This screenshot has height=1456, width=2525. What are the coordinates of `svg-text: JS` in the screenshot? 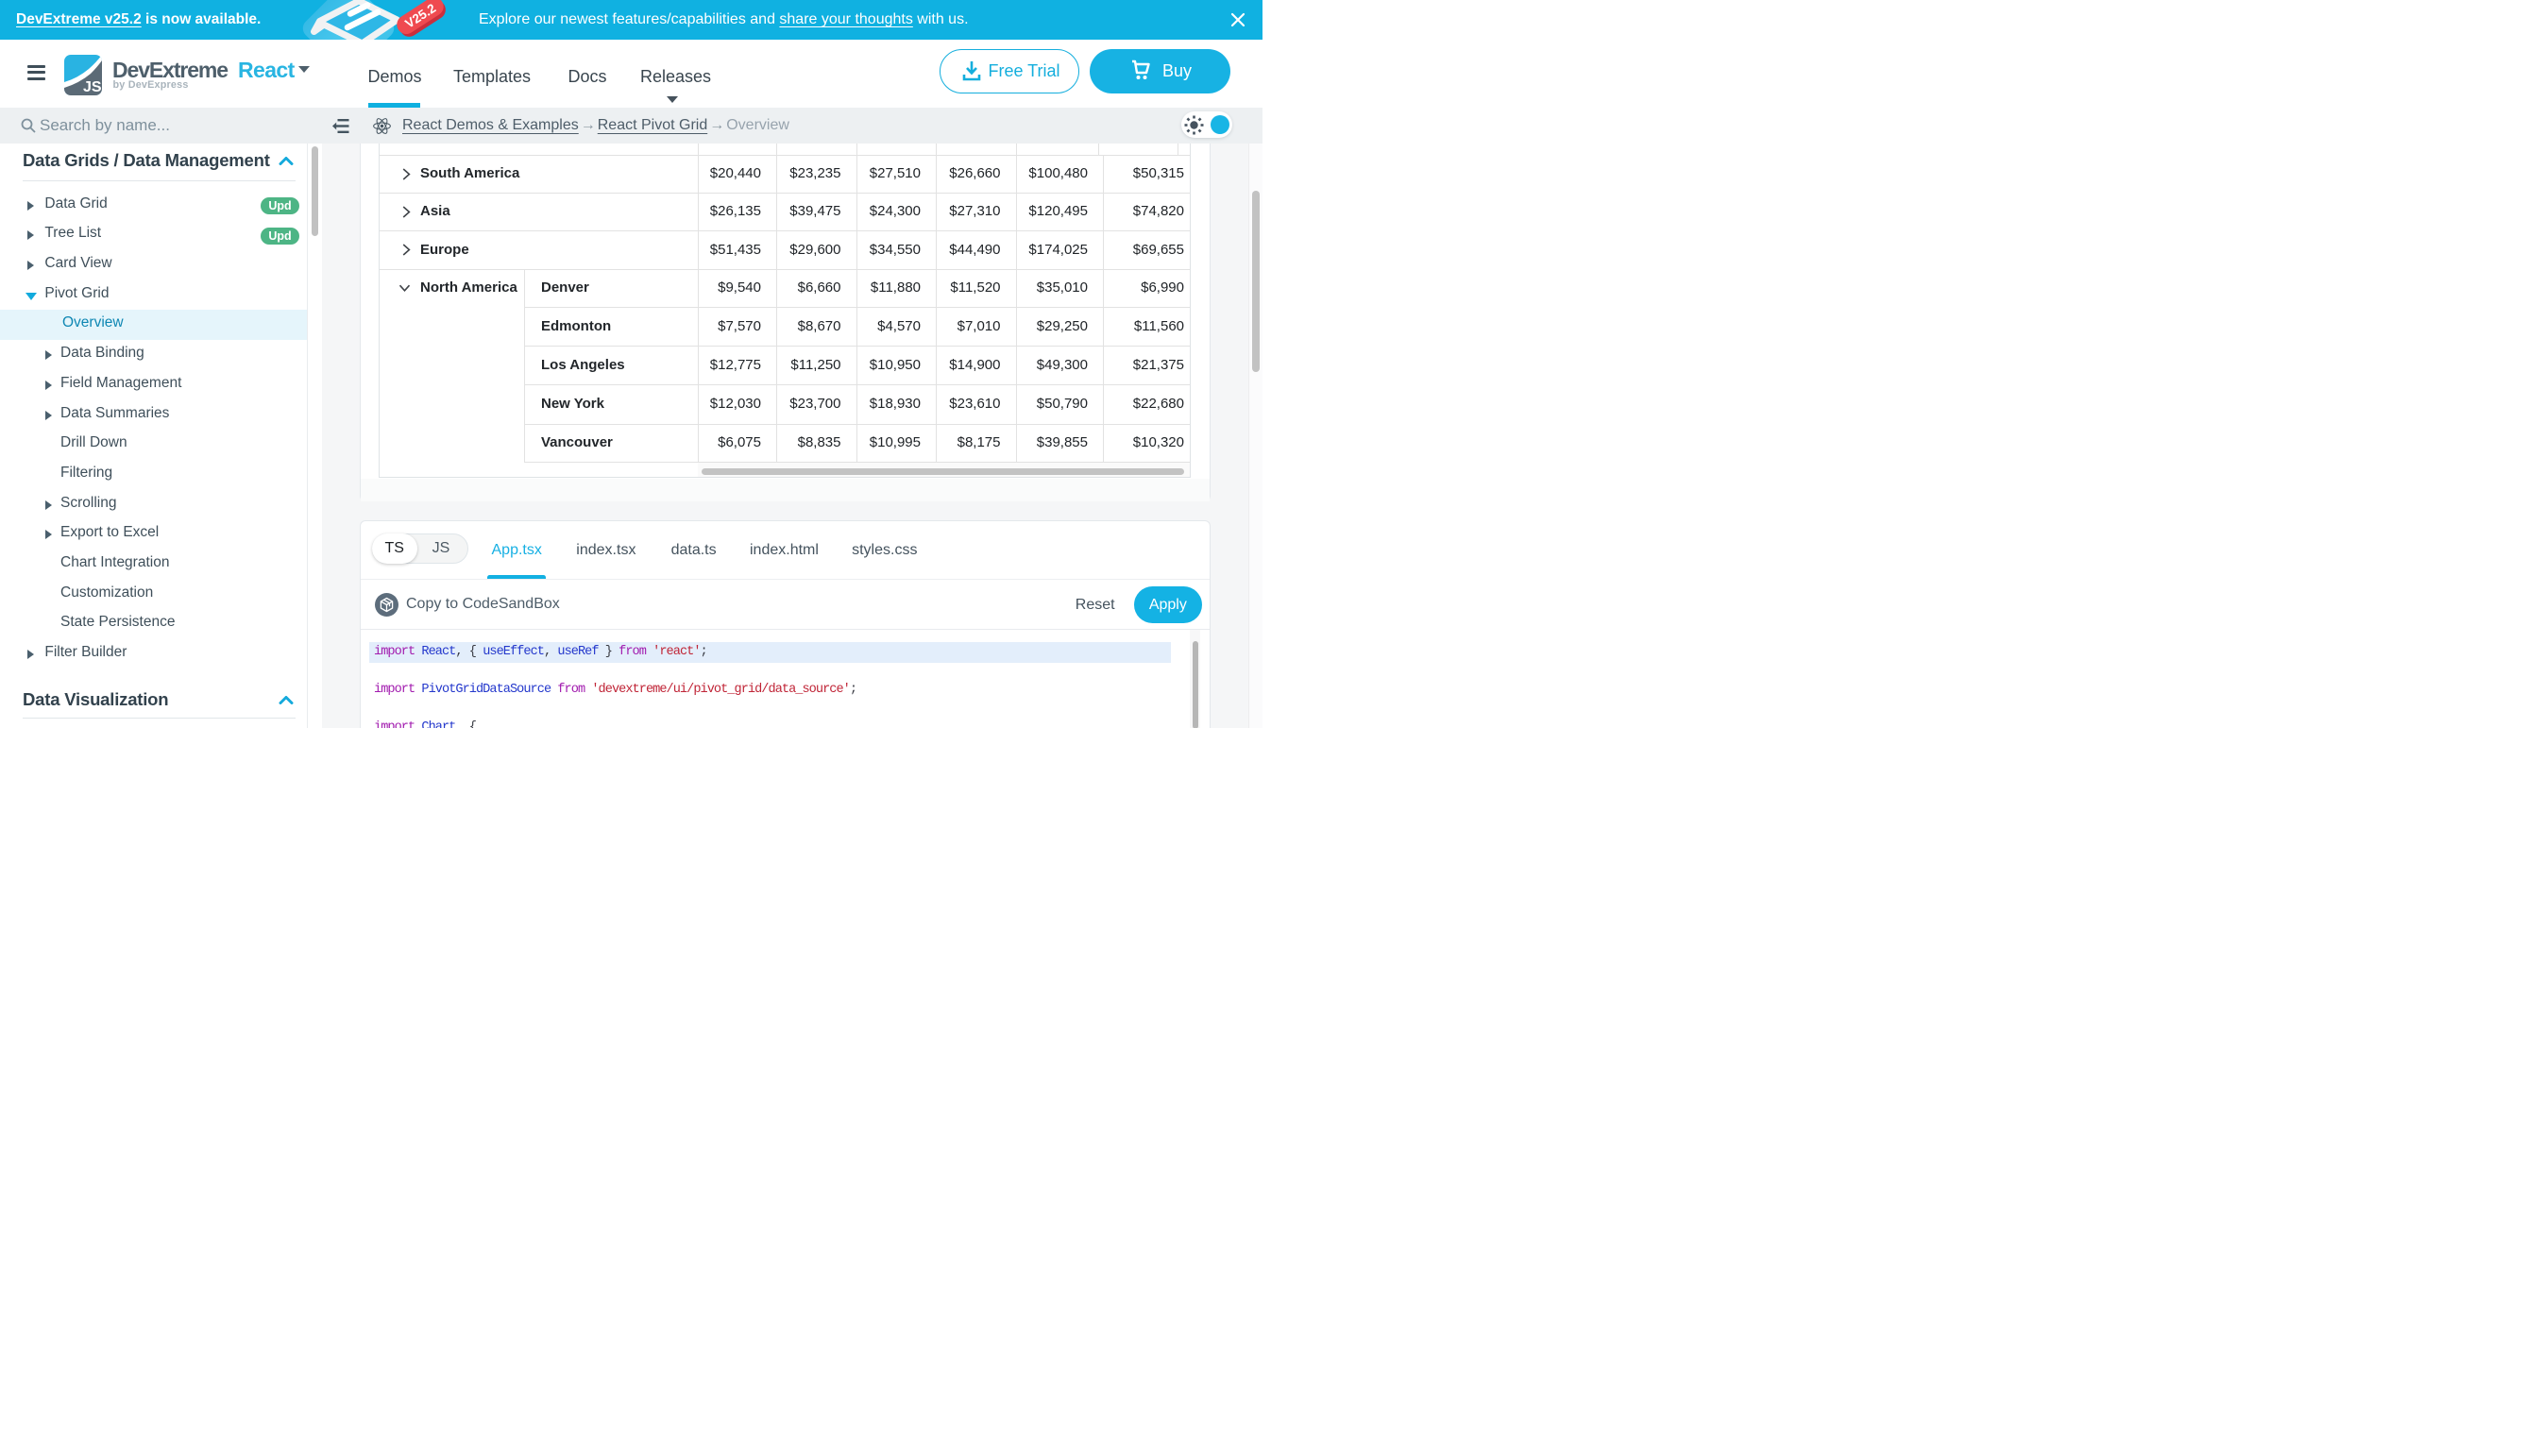 It's located at (93, 87).